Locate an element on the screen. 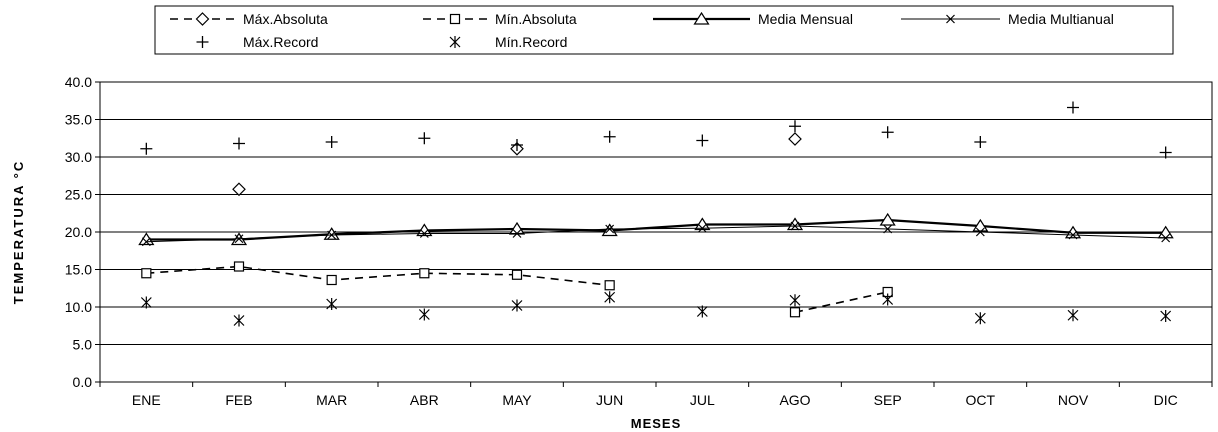 This screenshot has width=1218, height=432. x-tick-label: MAY is located at coordinates (517, 400).